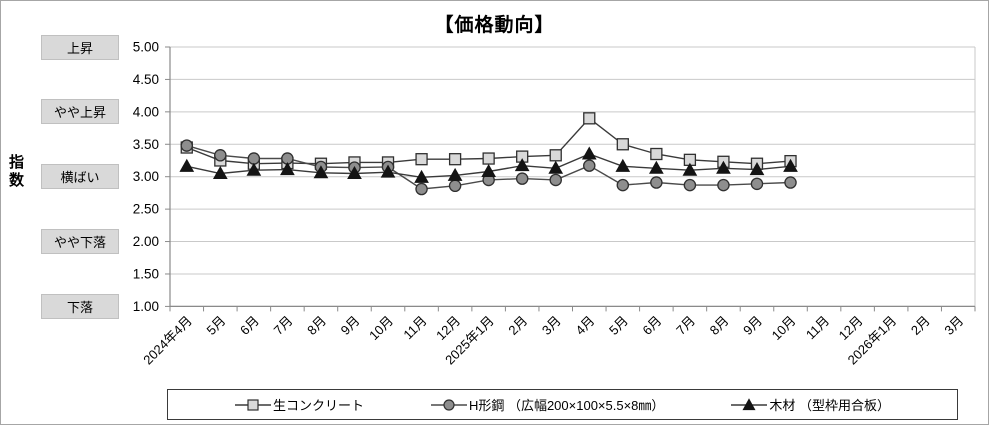  What do you see at coordinates (167, 340) in the screenshot?
I see `svg-text: 2024年4月` at bounding box center [167, 340].